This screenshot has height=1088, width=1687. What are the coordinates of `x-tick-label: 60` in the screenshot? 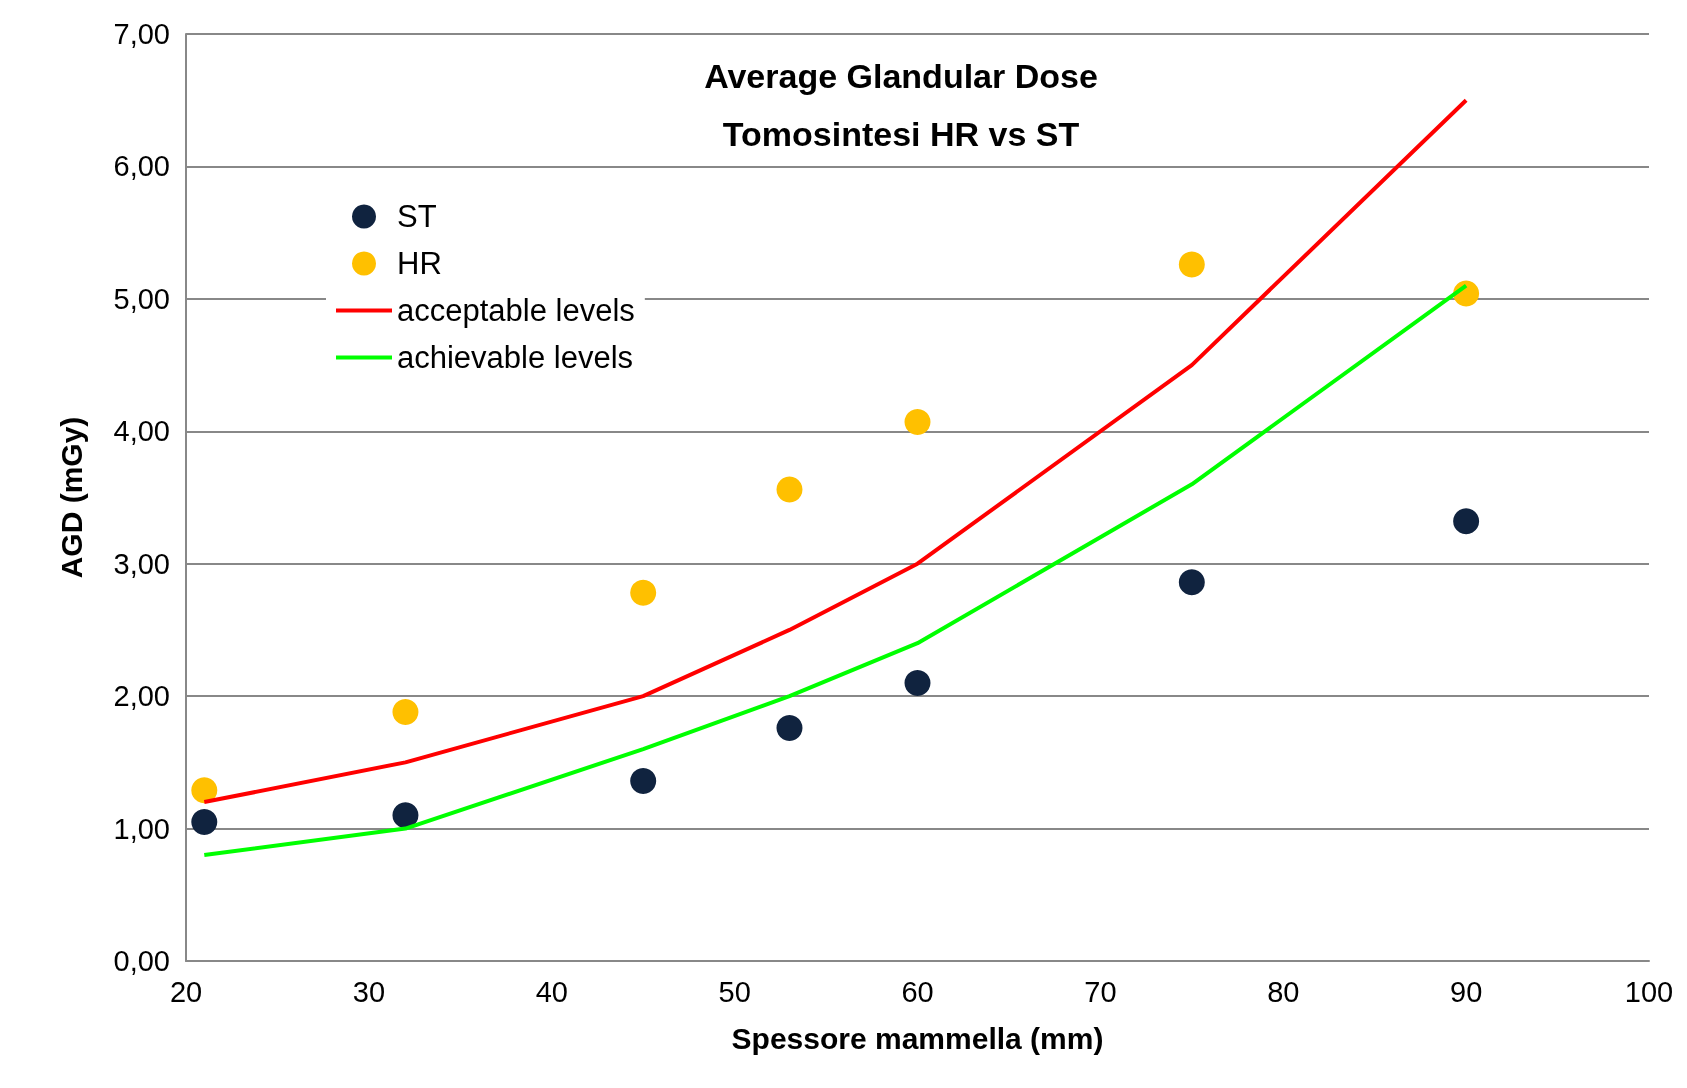 It's located at (917, 991).